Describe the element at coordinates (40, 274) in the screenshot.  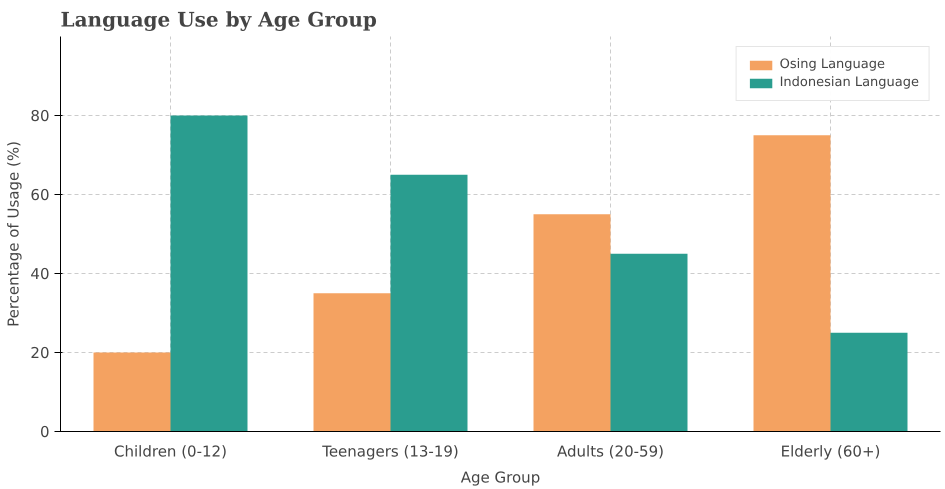
I see `y-tick-label: 40` at that location.